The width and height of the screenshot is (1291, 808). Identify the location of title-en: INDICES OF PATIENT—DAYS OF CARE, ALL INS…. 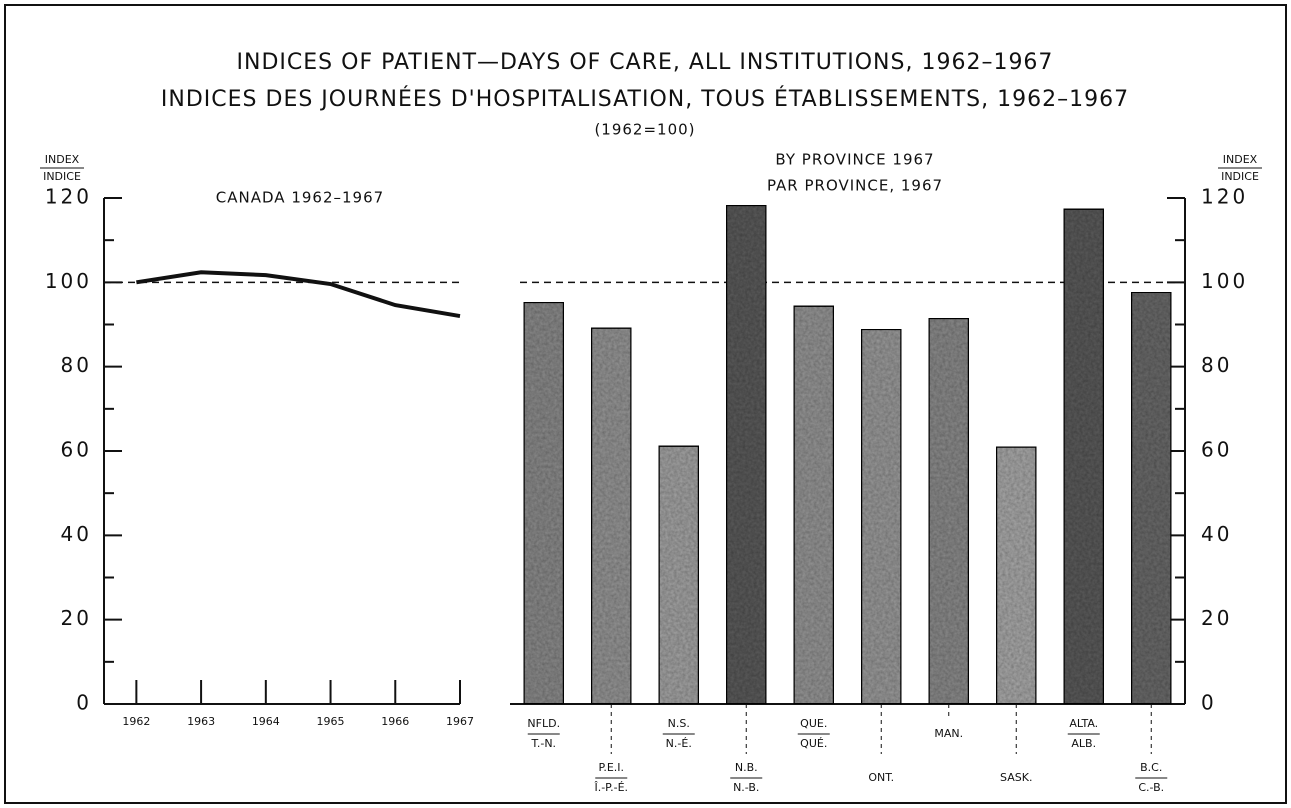
(645, 62).